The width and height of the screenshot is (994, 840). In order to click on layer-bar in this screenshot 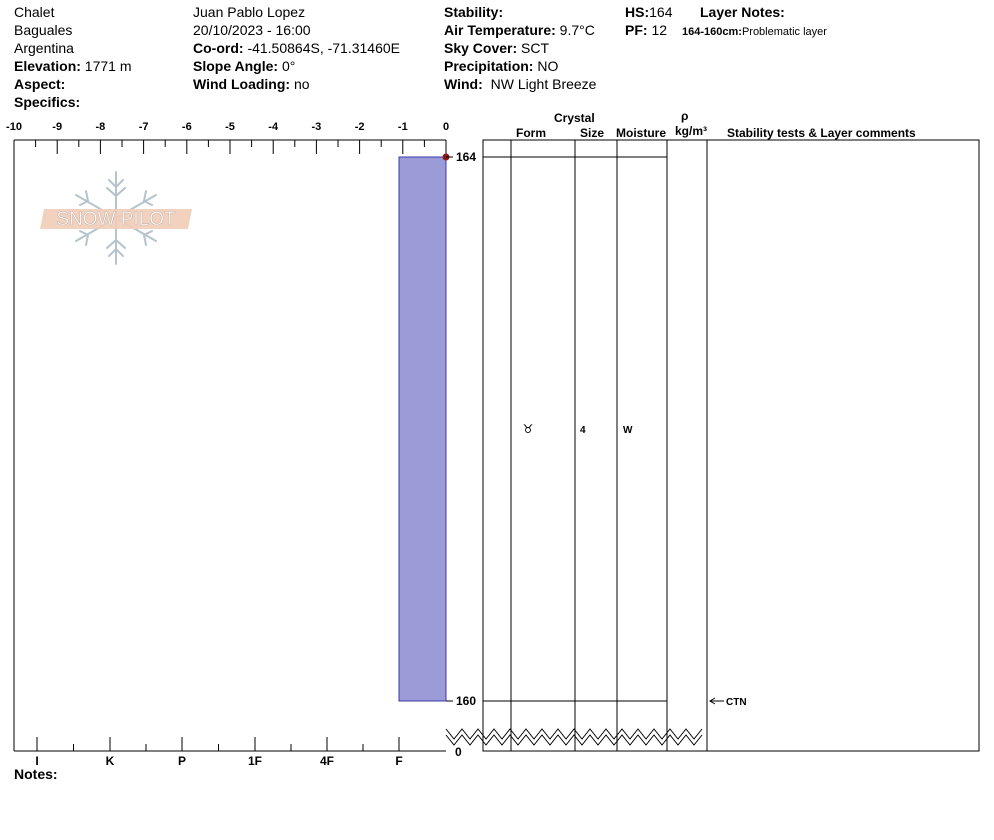, I will do `click(422, 429)`.